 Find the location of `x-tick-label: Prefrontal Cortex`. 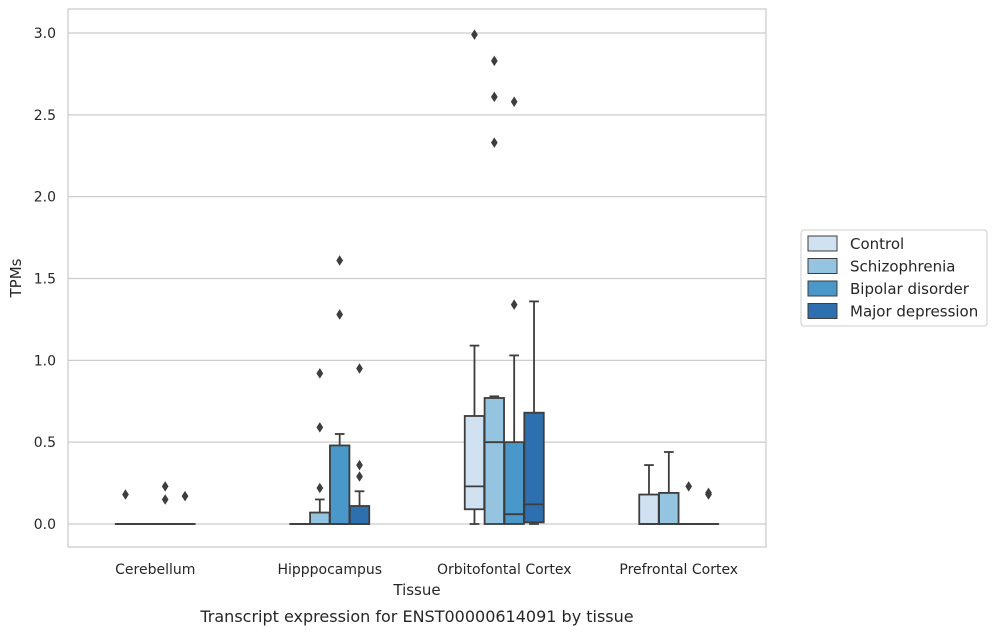

x-tick-label: Prefrontal Cortex is located at coordinates (678, 570).